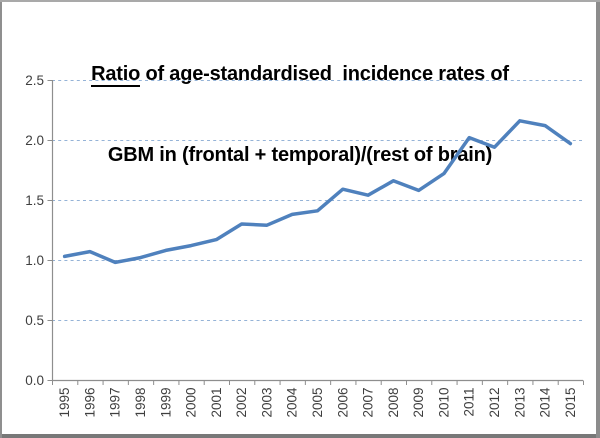 The width and height of the screenshot is (600, 438). Describe the element at coordinates (418, 403) in the screenshot. I see `x-axis-tick-label: 2009` at that location.